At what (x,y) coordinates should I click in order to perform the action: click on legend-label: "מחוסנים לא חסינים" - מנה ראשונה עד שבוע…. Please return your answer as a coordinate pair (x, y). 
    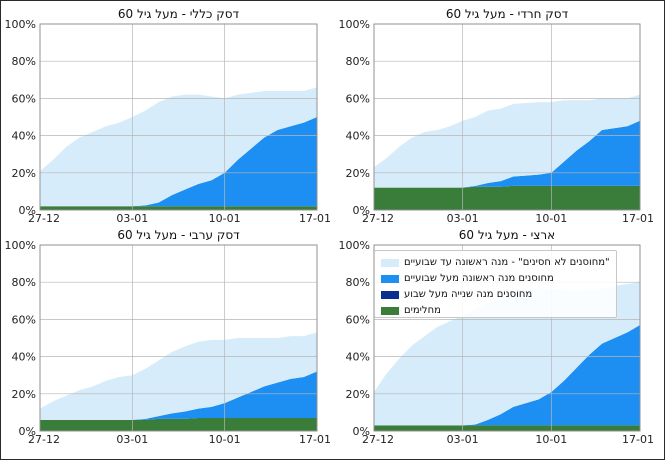
    Looking at the image, I should click on (507, 262).